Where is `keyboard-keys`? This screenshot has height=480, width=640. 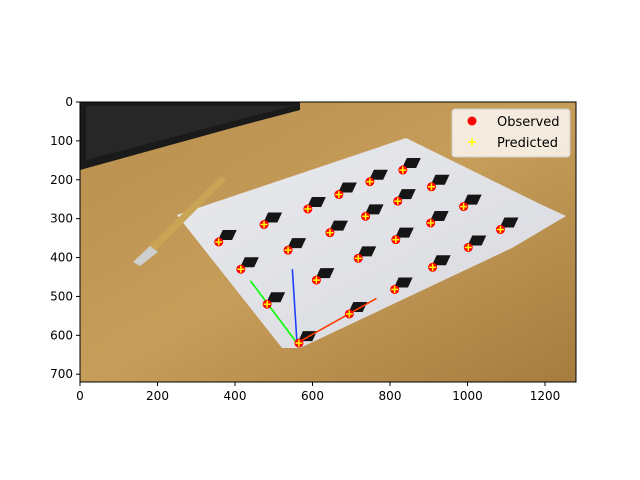
keyboard-keys is located at coordinates (189, 133).